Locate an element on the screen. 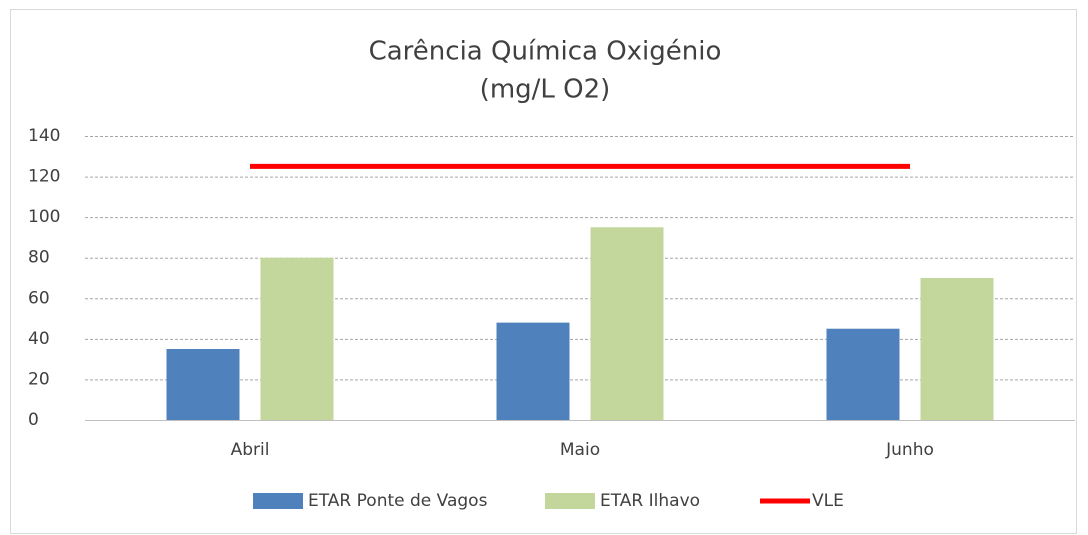 The image size is (1088, 535). y-tick-label: 100 is located at coordinates (44, 217).